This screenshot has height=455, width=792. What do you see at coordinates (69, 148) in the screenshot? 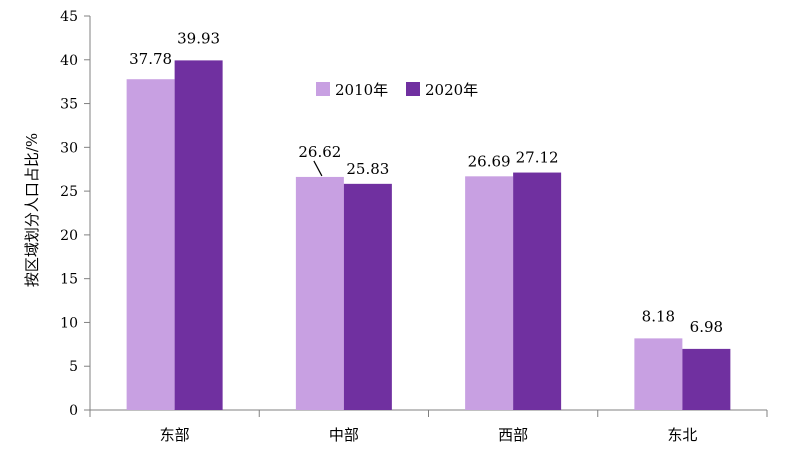
I see `y-tick-label: 30` at bounding box center [69, 148].